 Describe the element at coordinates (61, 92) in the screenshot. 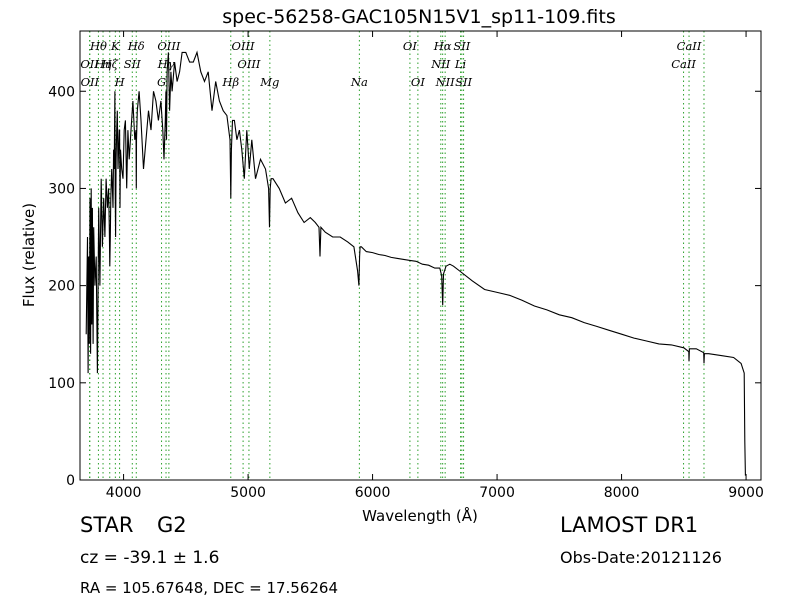

I see `y-tick-label: 400` at that location.